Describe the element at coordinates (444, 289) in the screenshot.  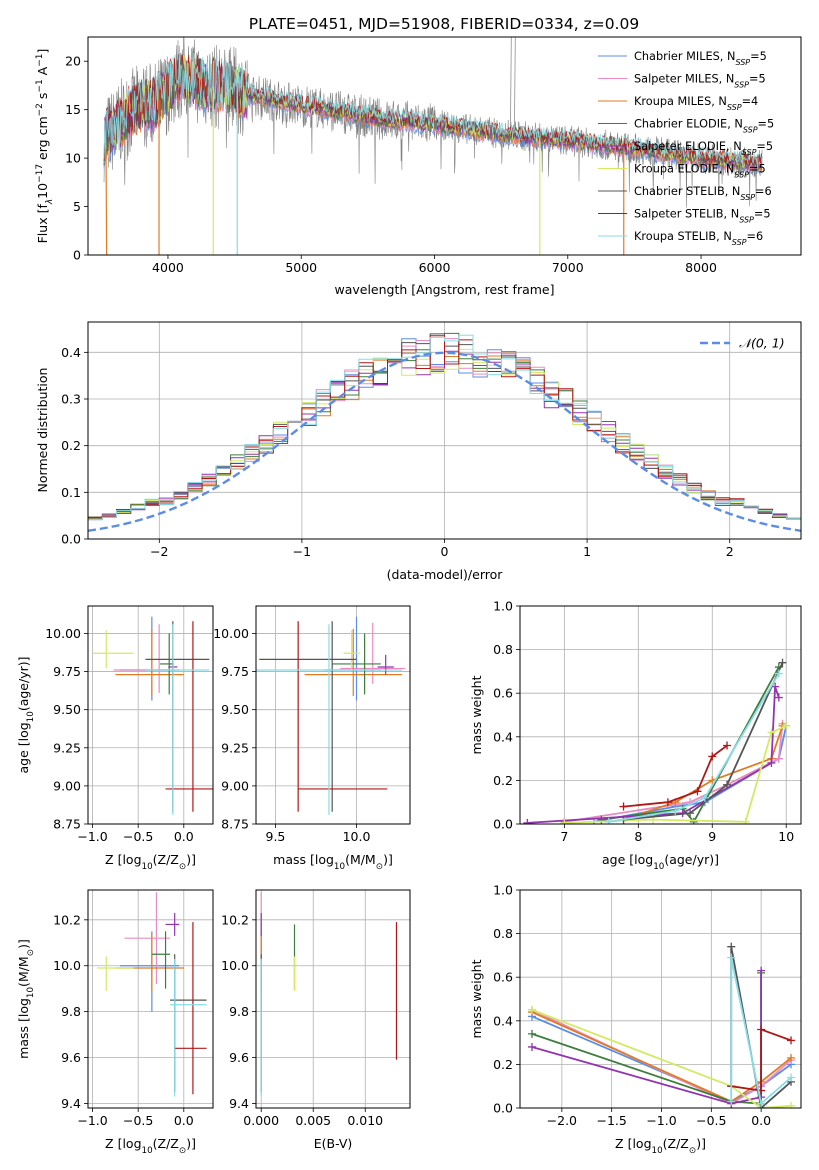
I see `x-axis-label: wavelength [Angstrom, rest frame]` at that location.